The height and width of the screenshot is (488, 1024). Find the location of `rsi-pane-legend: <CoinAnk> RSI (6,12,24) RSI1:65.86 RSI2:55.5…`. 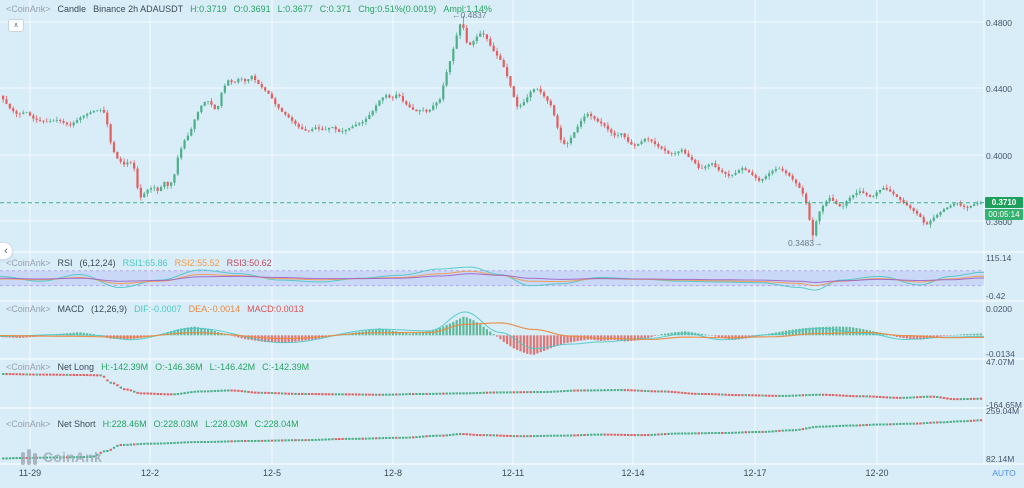

rsi-pane-legend: <CoinAnk> RSI (6,12,24) RSI1:65.86 RSI2:55.5… is located at coordinates (142, 263).